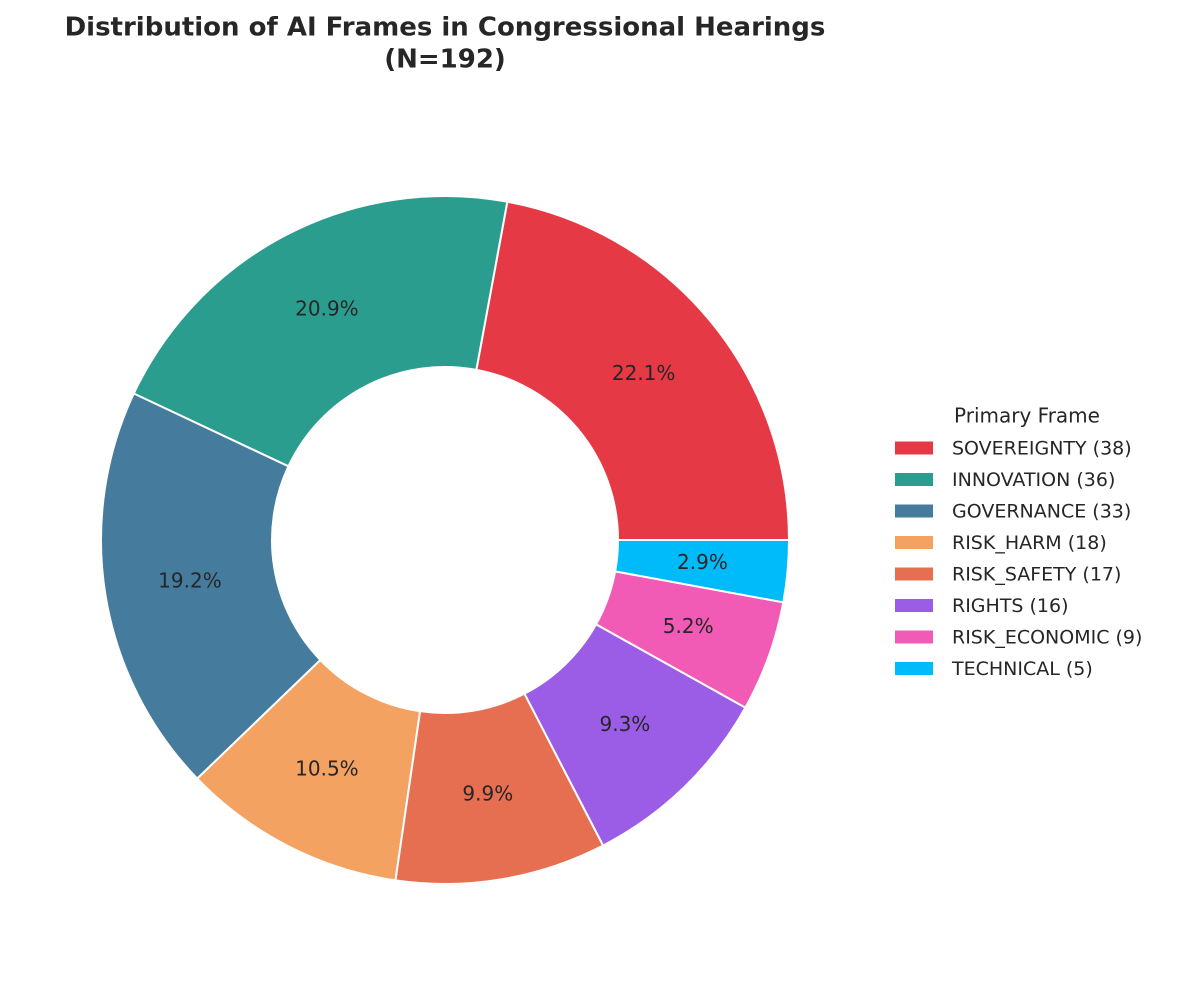  I want to click on legend-label: RIGHTS (16), so click(1010, 606).